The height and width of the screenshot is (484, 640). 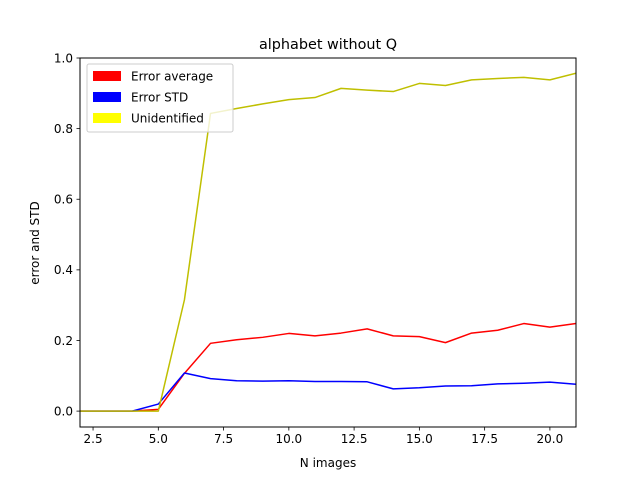 I want to click on x-tick-label: 2.5, so click(x=93, y=439).